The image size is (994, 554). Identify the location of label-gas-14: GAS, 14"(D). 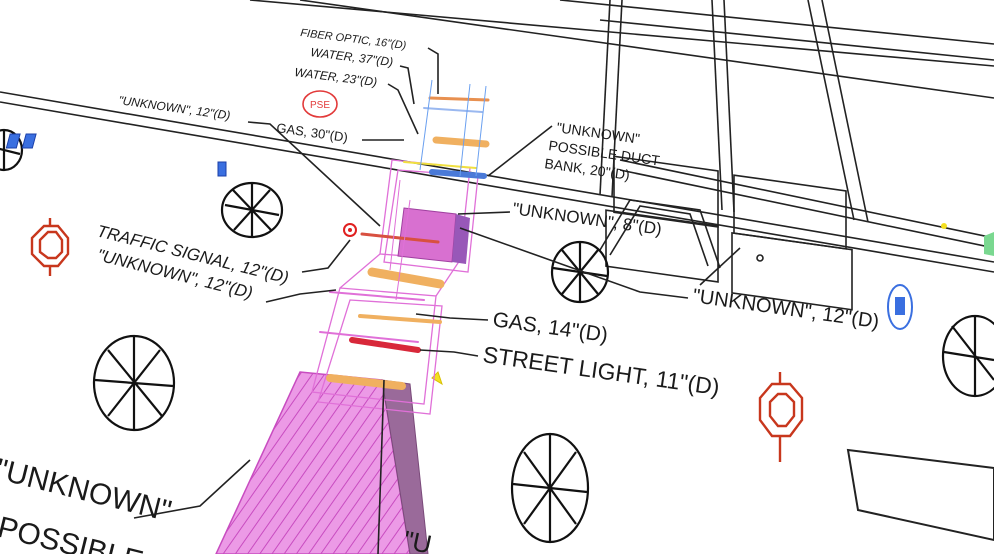
(550, 327).